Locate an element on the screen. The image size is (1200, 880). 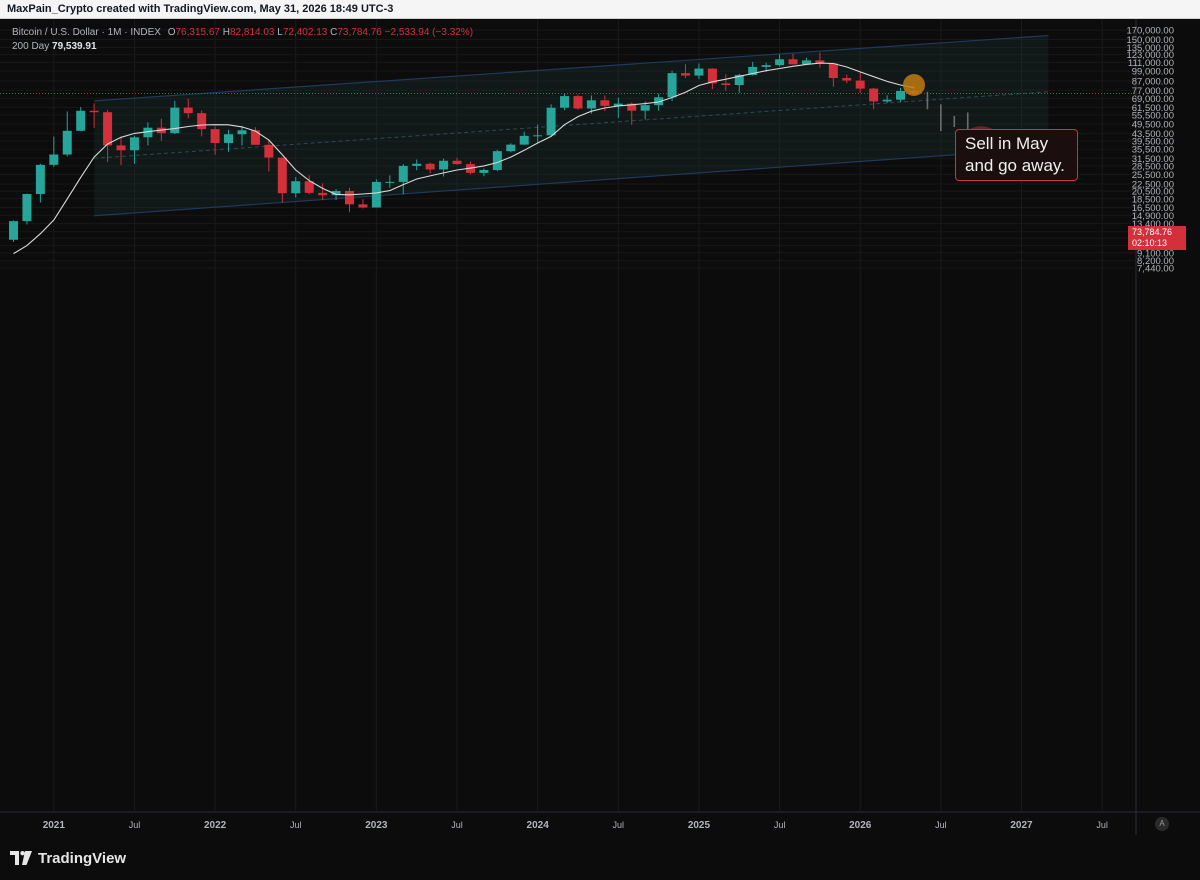
time-axis-label: 2027 is located at coordinates (1021, 825).